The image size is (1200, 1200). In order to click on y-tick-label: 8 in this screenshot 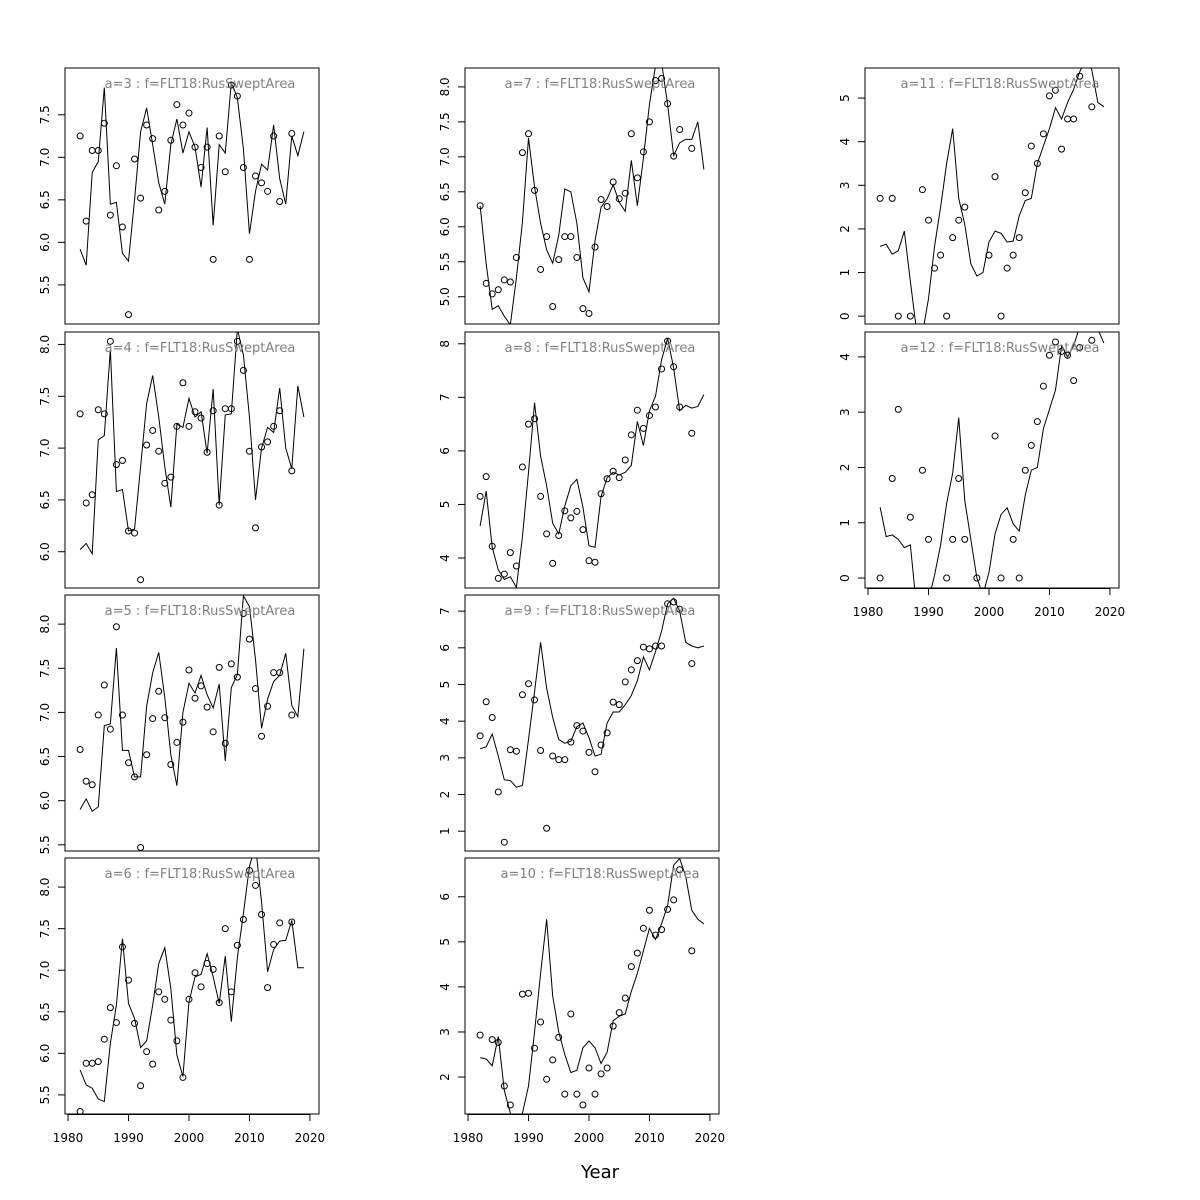, I will do `click(445, 344)`.